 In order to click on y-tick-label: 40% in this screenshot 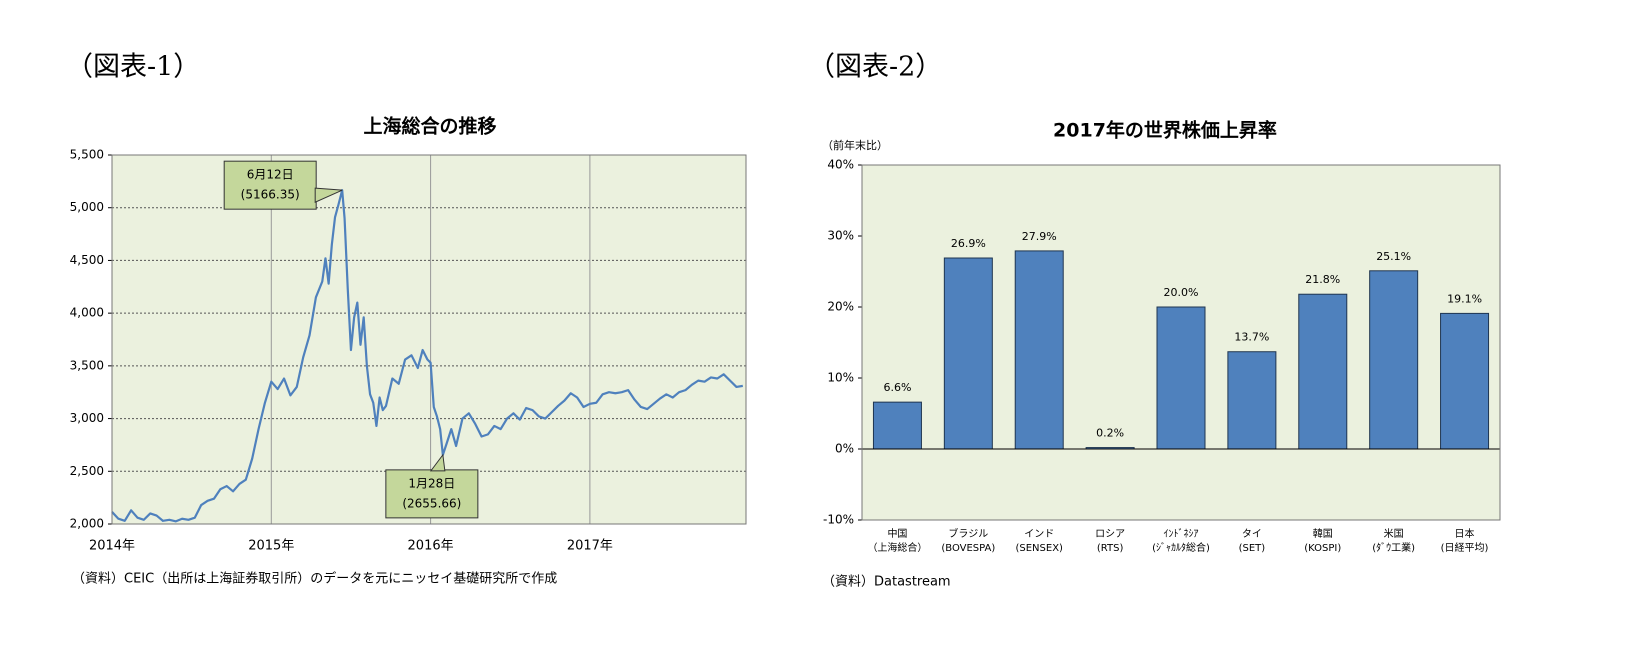, I will do `click(840, 165)`.